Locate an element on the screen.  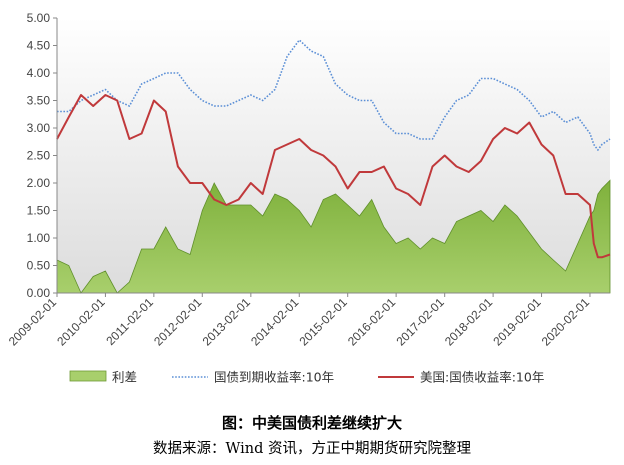
legend-label: 美国:国债收益率:10年 is located at coordinates (482, 377).